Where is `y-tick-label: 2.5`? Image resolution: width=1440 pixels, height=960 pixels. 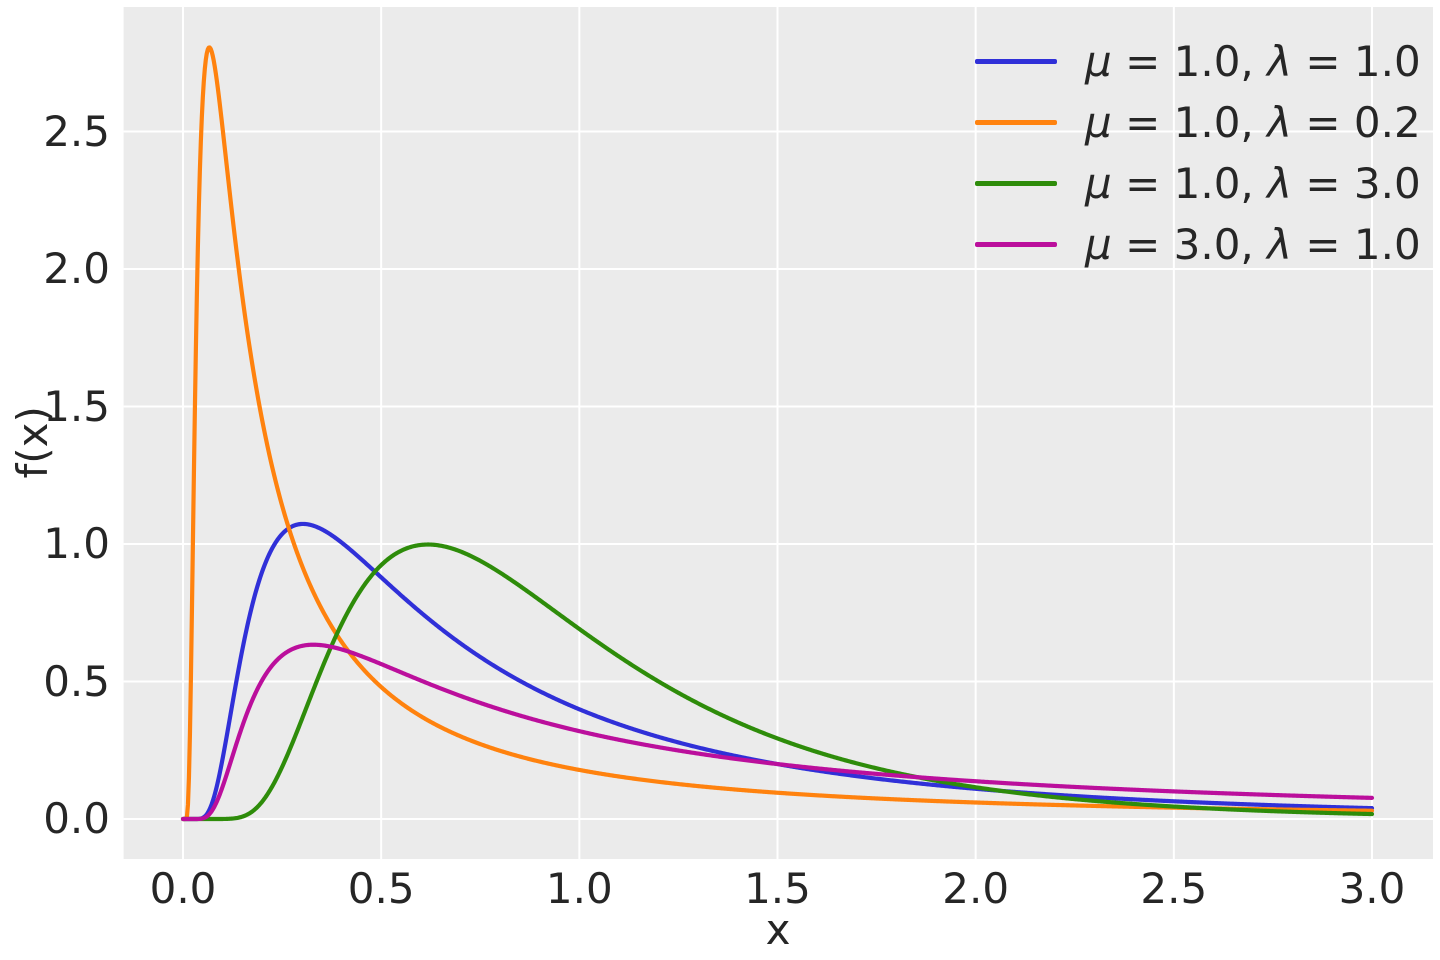 y-tick-label: 2.5 is located at coordinates (76, 131).